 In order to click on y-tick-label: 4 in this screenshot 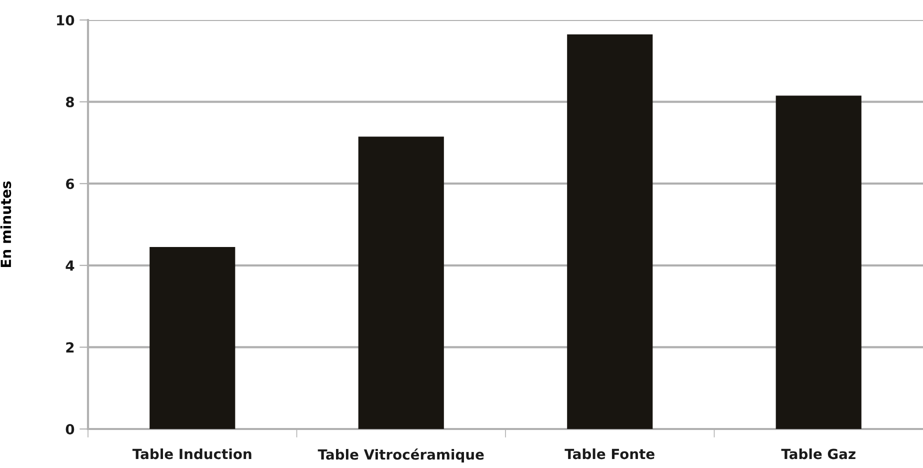, I will do `click(70, 265)`.